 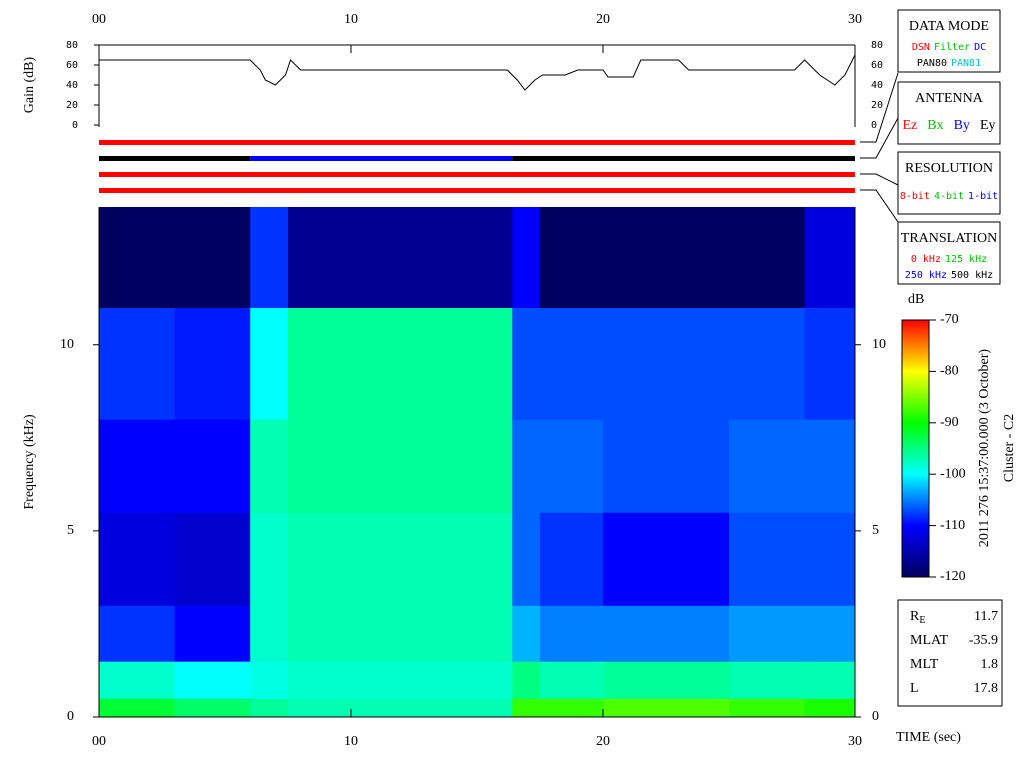 I want to click on legend-item: 4-bit, so click(x=949, y=196).